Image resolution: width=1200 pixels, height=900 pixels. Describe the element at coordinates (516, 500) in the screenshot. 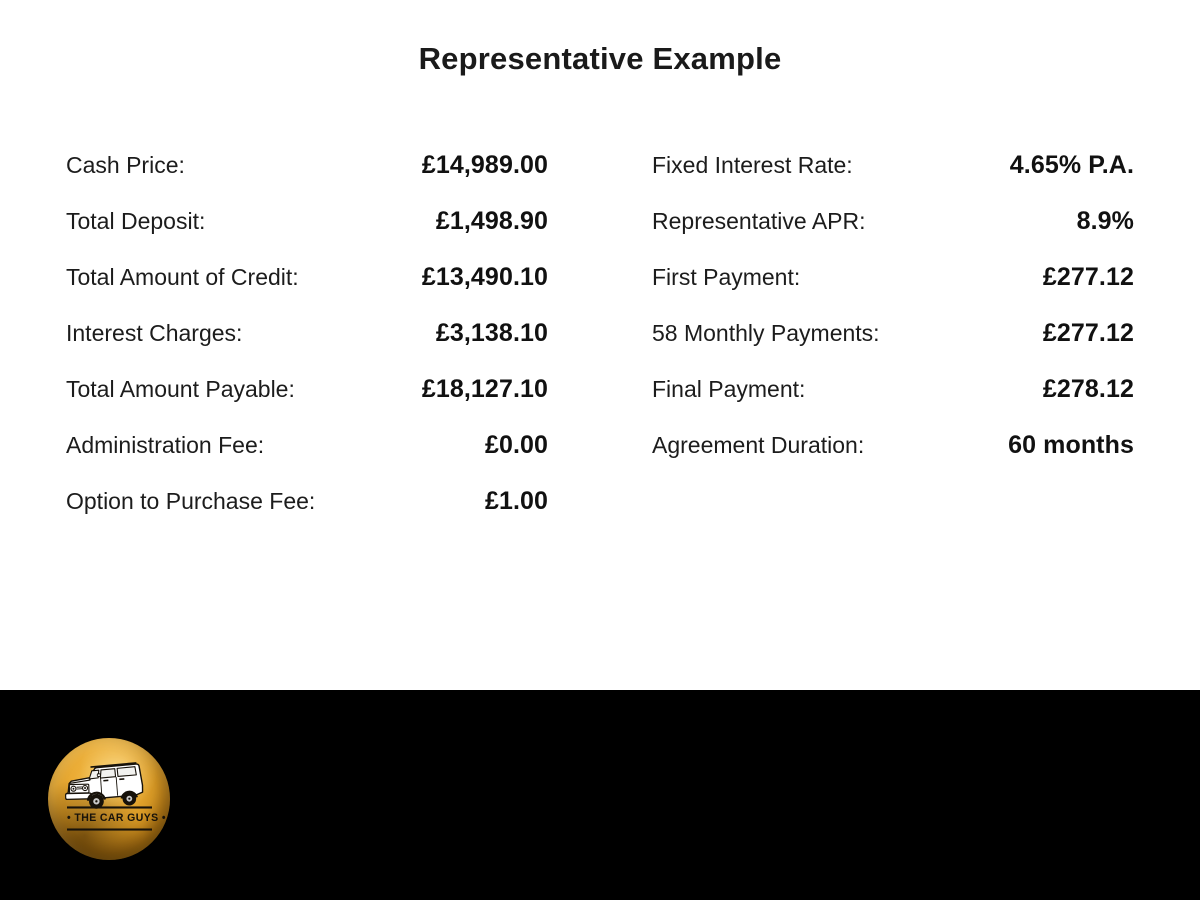

I see `finance-row-value: £1.00` at that location.